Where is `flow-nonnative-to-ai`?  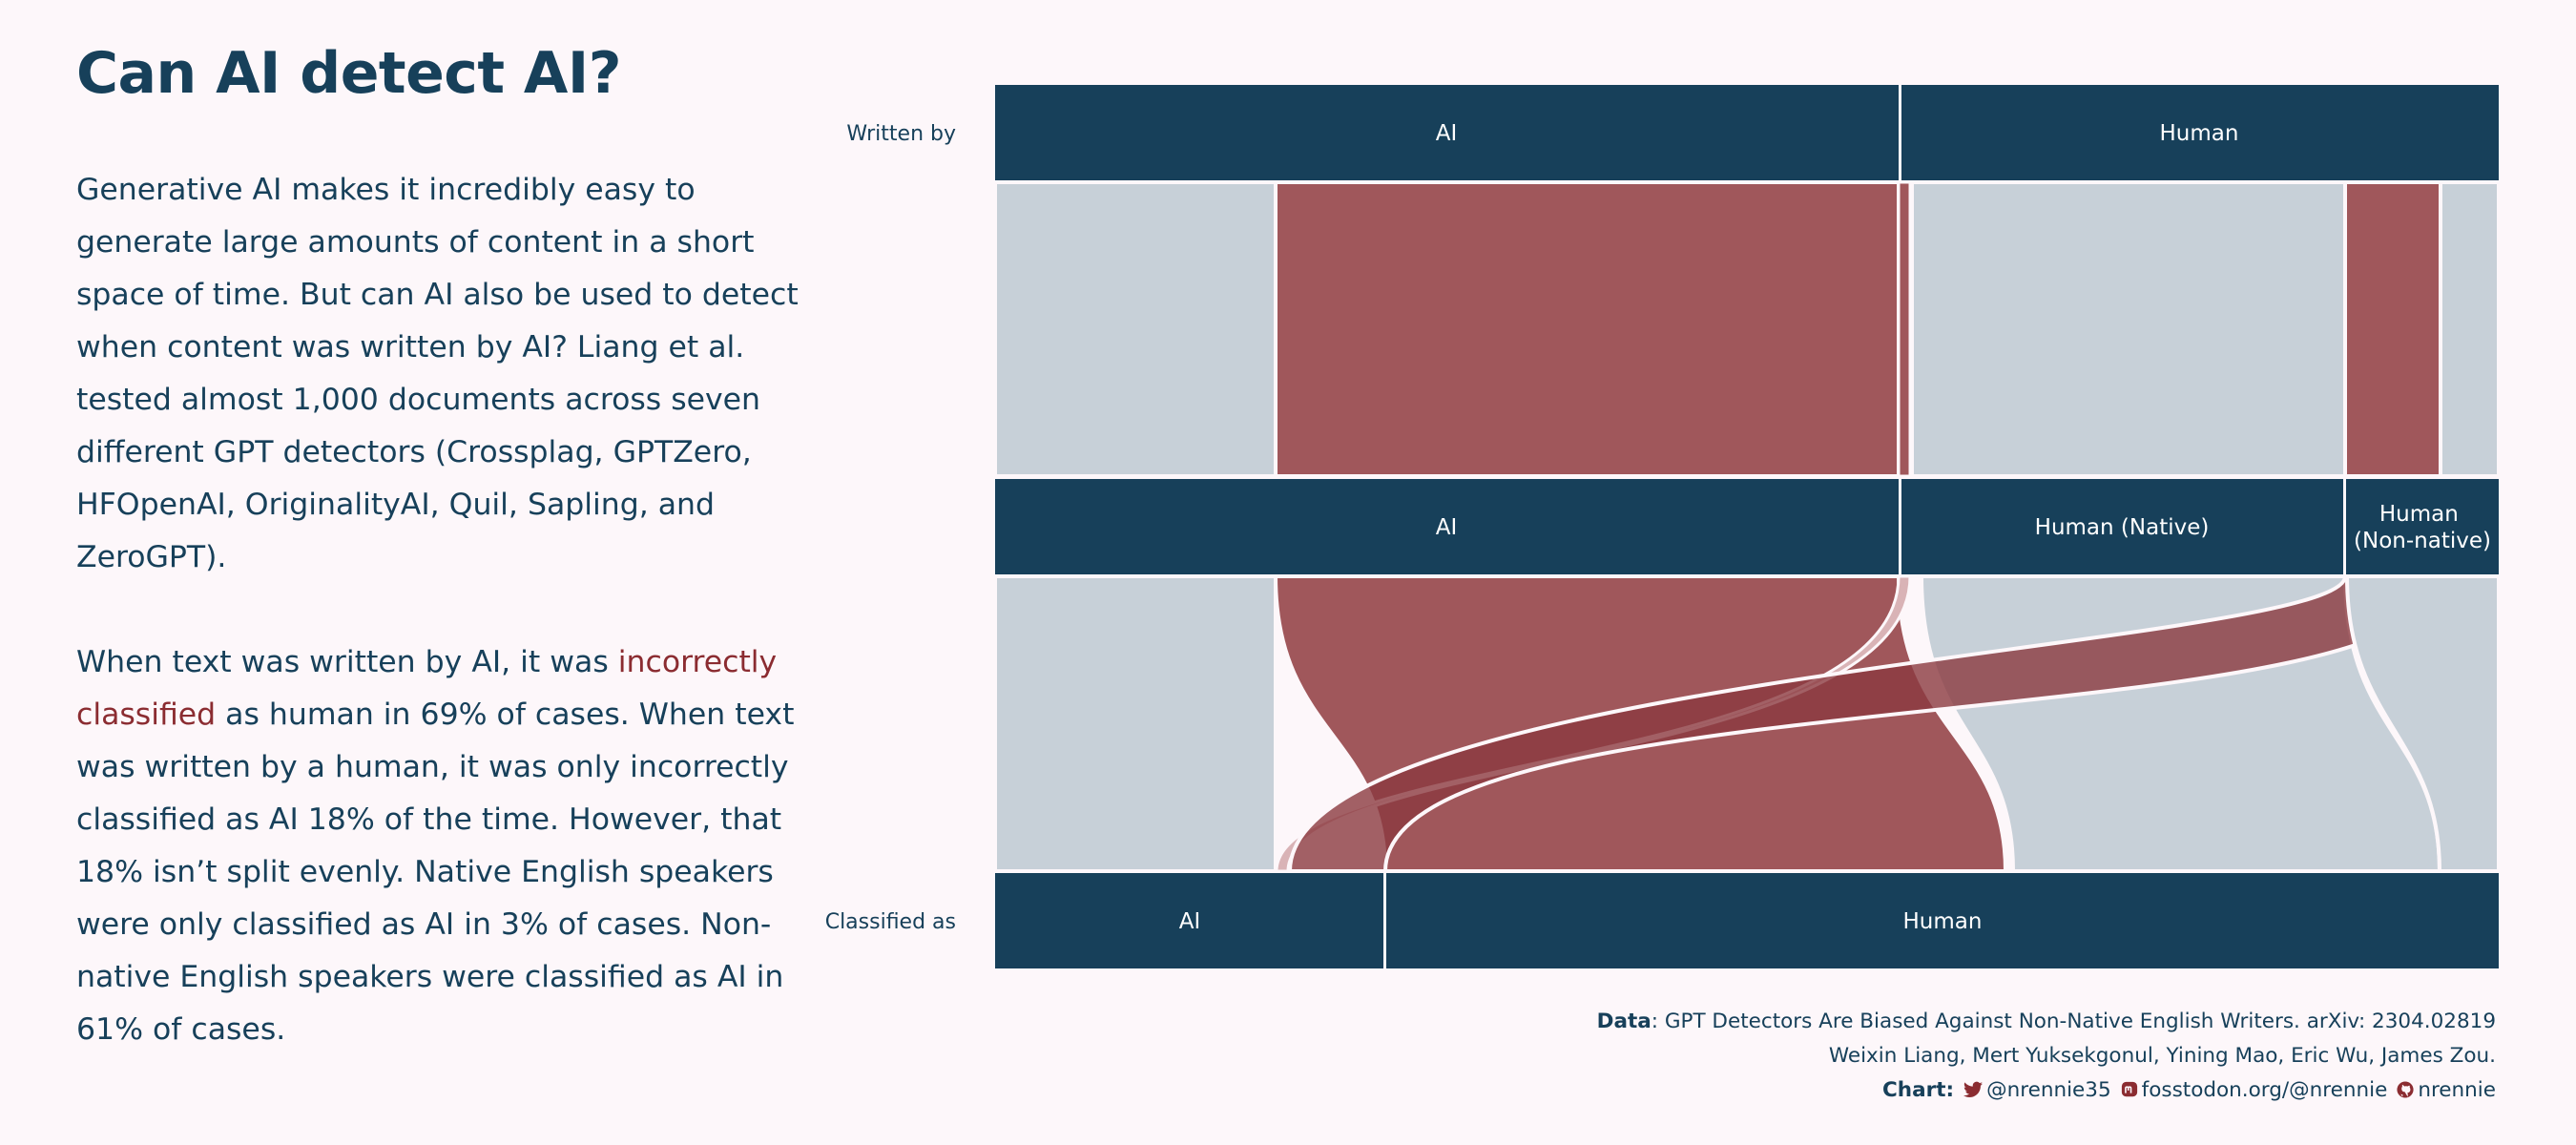
flow-nonnative-to-ai is located at coordinates (1865, 723).